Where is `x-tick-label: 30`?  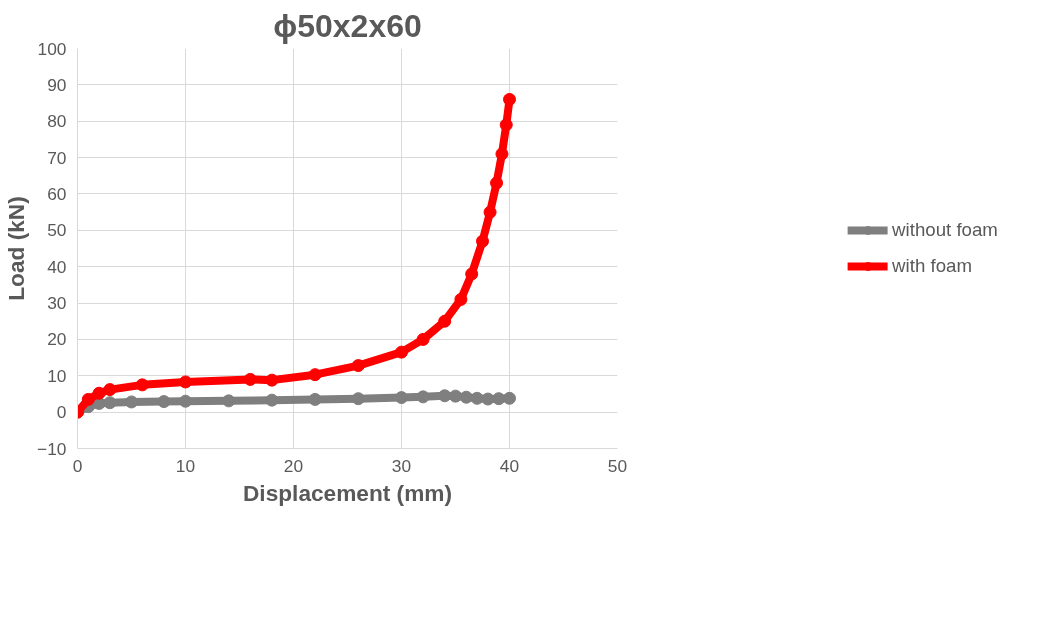 x-tick-label: 30 is located at coordinates (401, 465).